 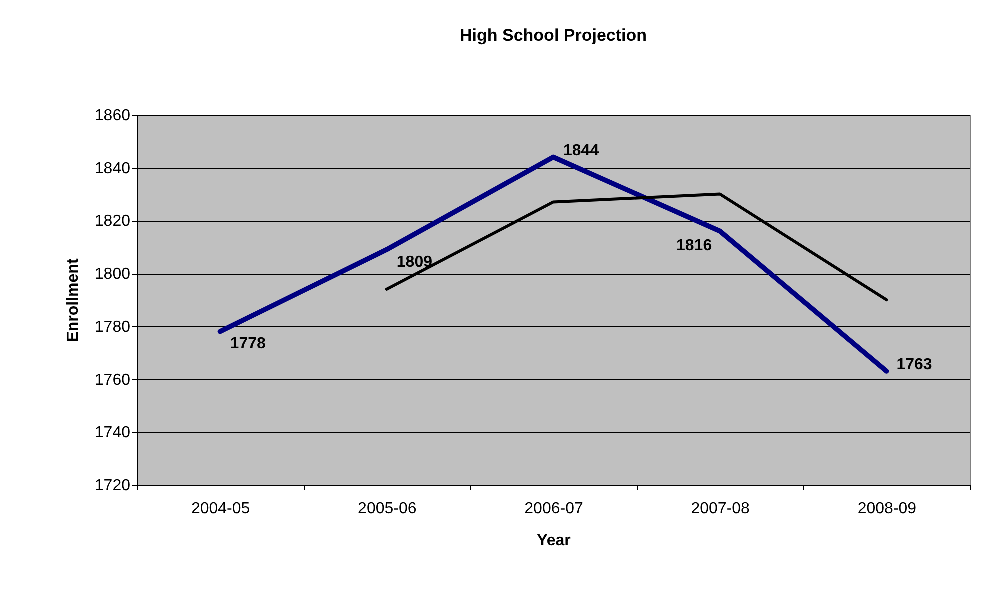 I want to click on data-label: 1809, so click(x=414, y=262).